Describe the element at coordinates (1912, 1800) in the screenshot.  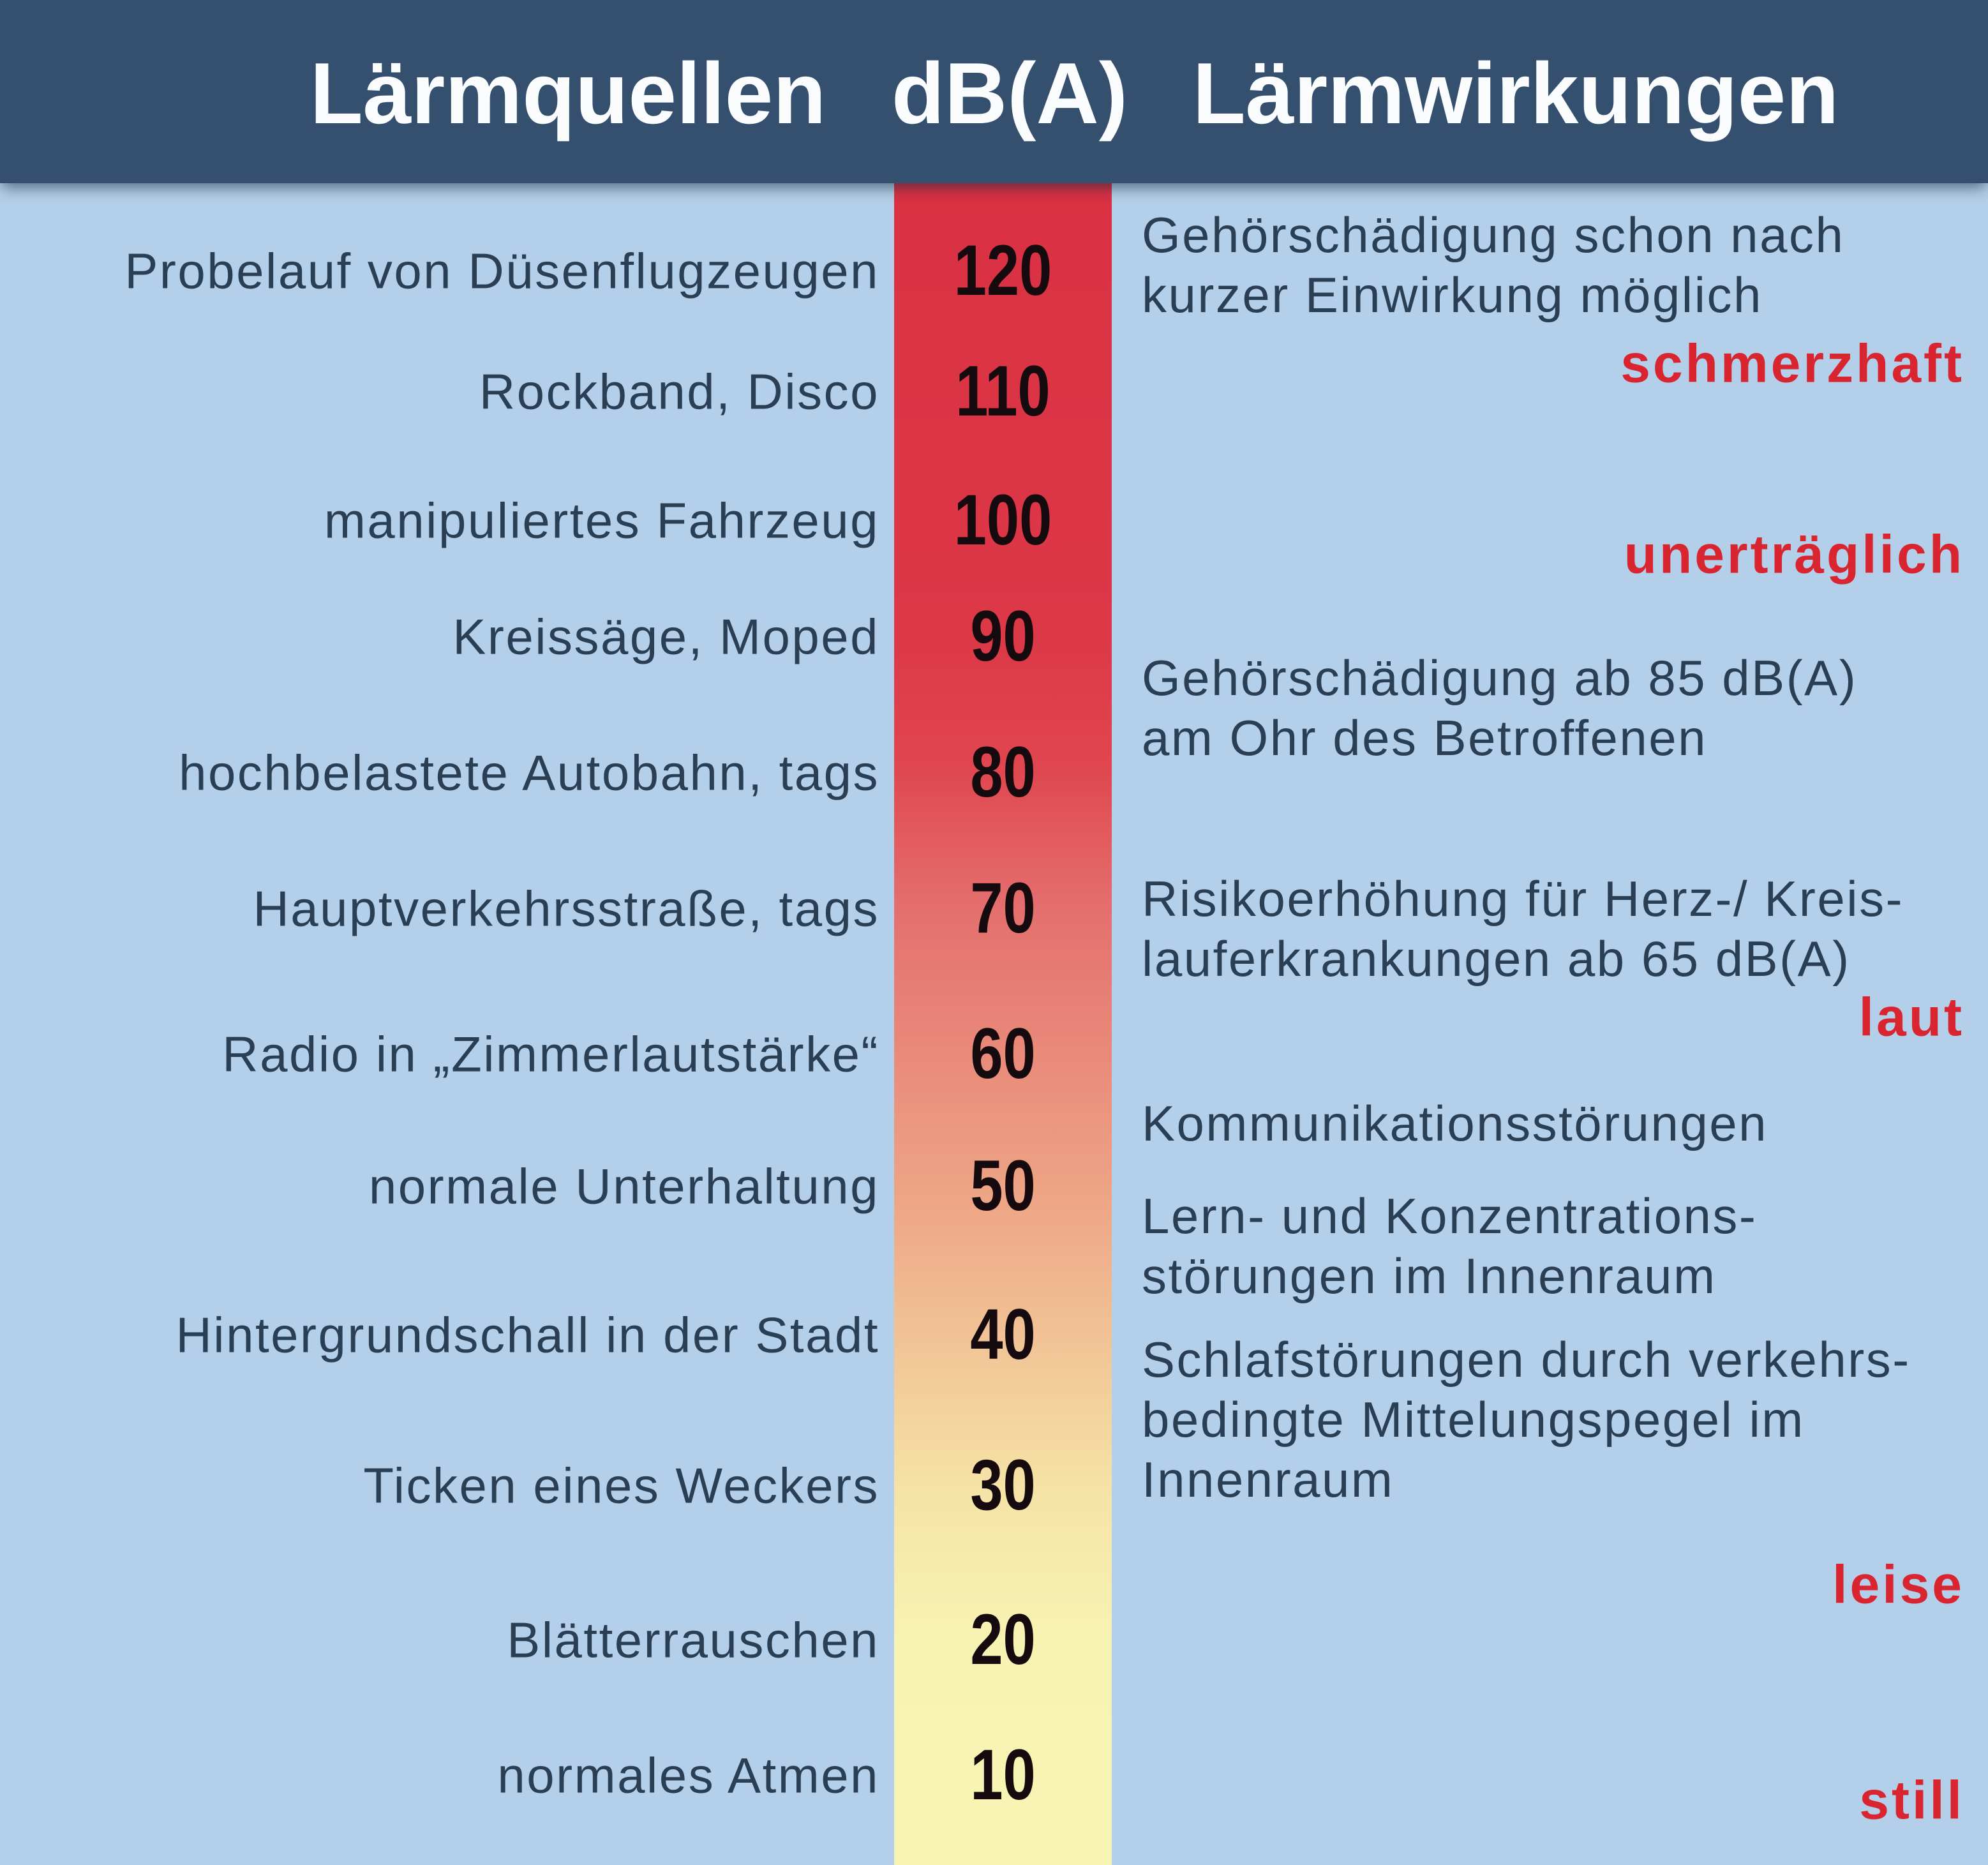
I see `intensity-label-still: still` at that location.